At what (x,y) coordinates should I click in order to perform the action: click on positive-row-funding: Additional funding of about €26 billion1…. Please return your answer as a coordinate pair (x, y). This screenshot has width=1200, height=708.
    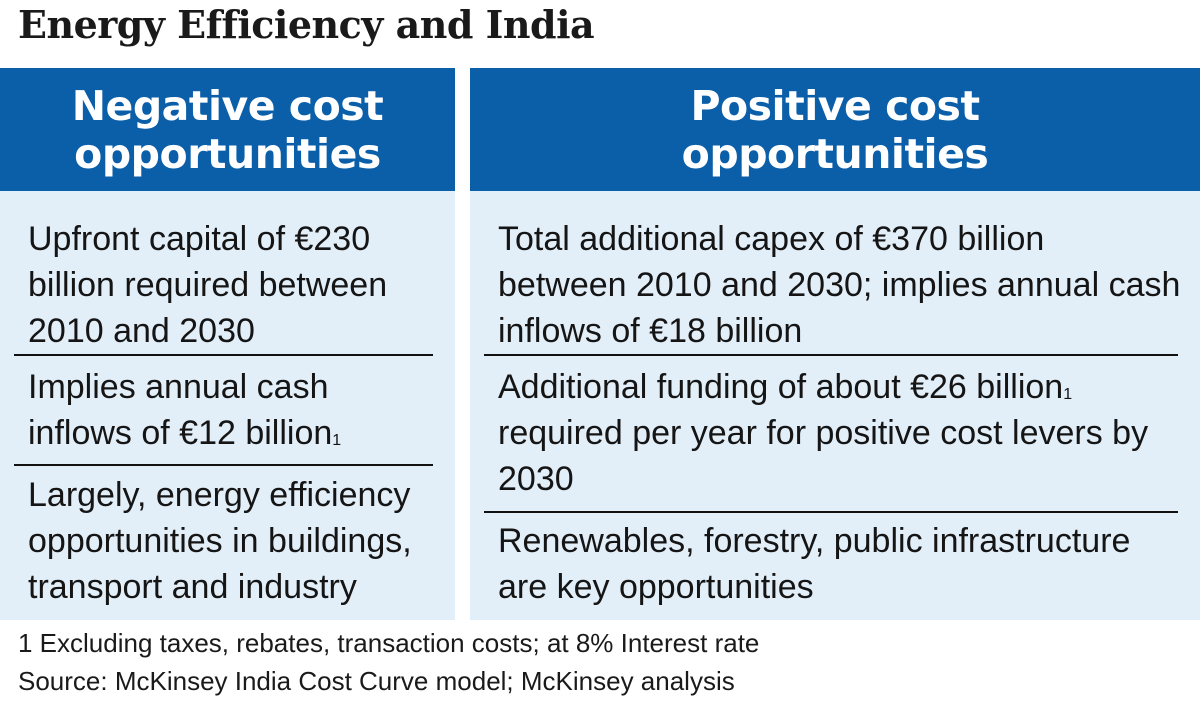
    Looking at the image, I should click on (835, 433).